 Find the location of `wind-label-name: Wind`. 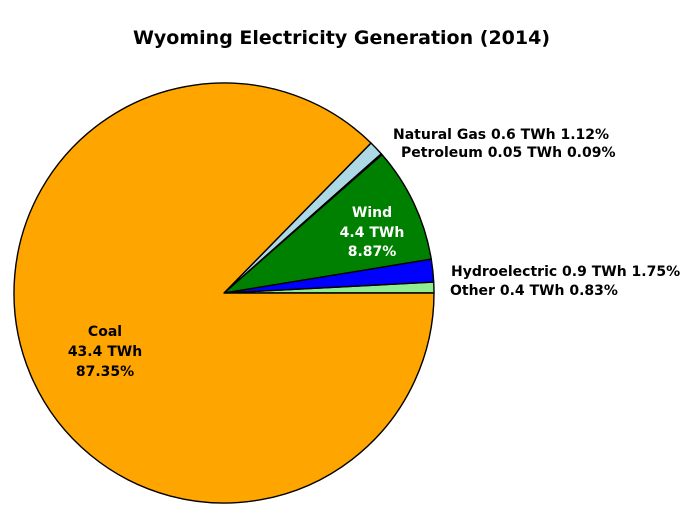

wind-label-name: Wind is located at coordinates (372, 213).